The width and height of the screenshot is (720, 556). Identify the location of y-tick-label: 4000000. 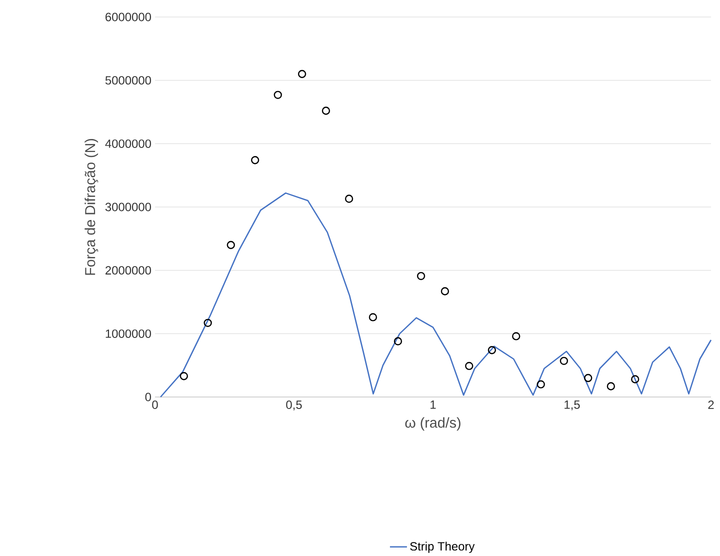
(128, 143).